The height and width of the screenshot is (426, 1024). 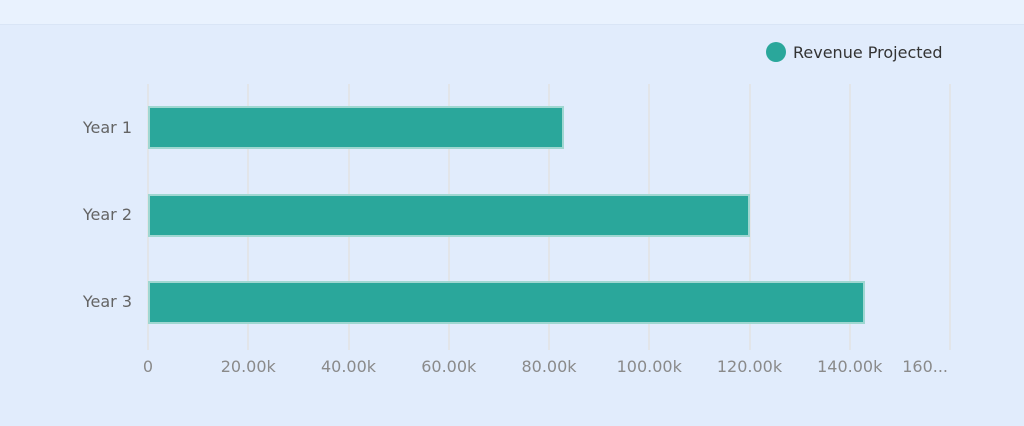 What do you see at coordinates (248, 366) in the screenshot?
I see `x-tick-label: 20.00k` at bounding box center [248, 366].